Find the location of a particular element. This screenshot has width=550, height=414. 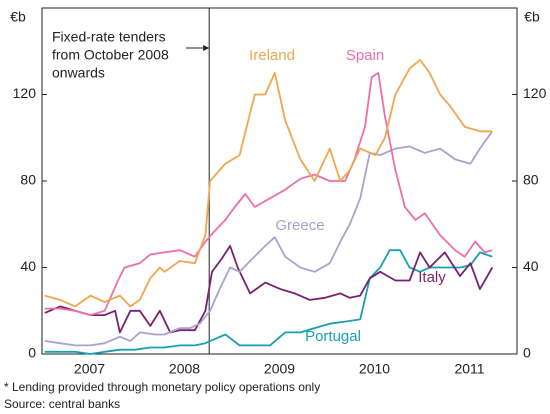

source: Source: central banks is located at coordinates (62, 404).